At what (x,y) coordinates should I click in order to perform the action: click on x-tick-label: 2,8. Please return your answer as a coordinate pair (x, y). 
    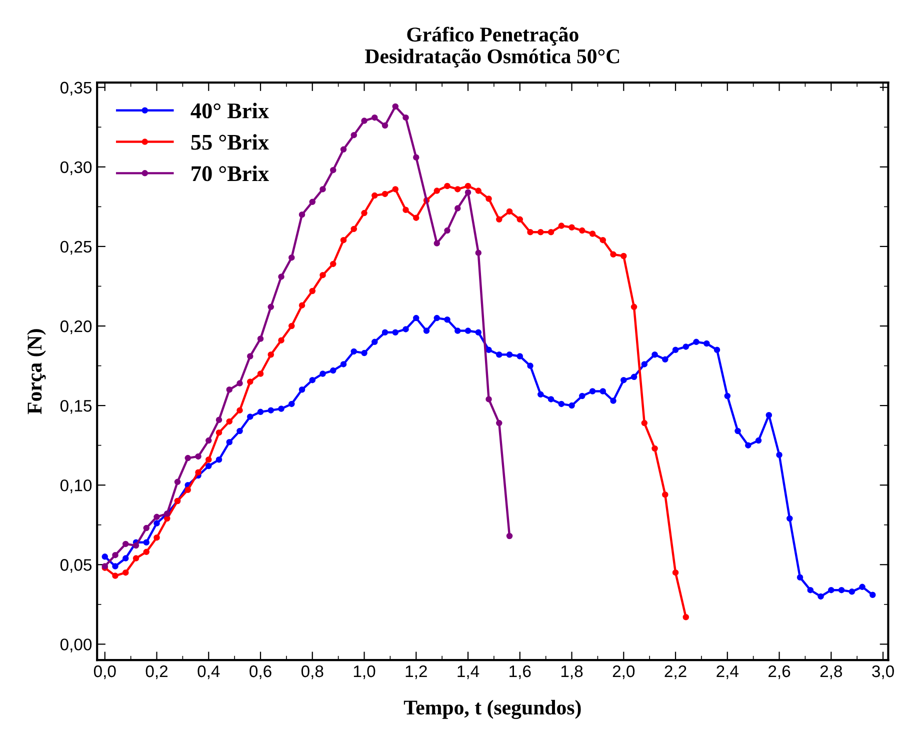
    Looking at the image, I should click on (831, 672).